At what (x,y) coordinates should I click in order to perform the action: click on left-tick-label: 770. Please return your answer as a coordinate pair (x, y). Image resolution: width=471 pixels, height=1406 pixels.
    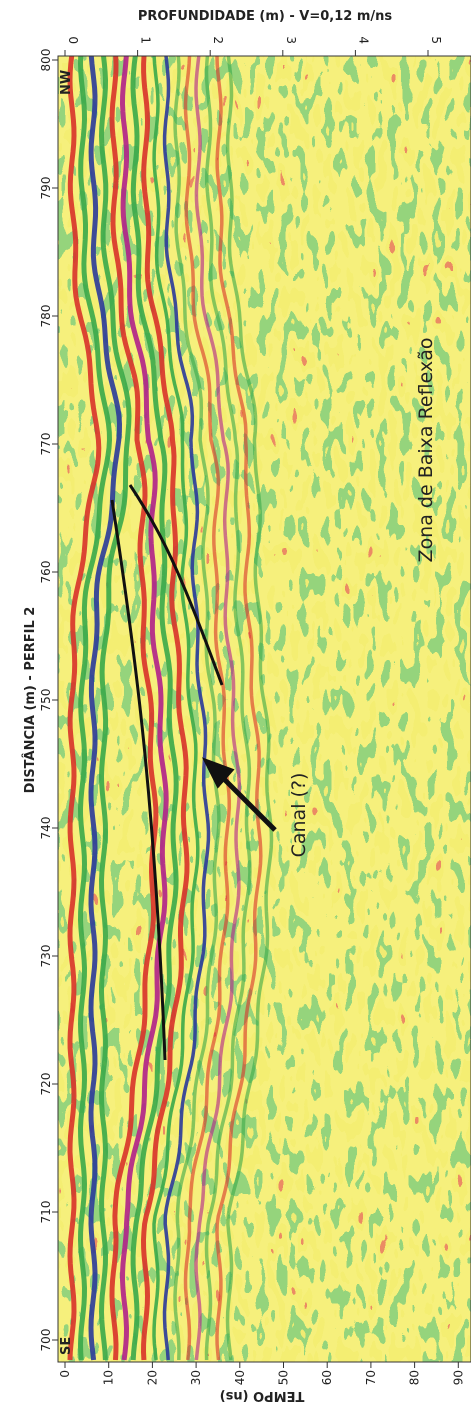
    Looking at the image, I should click on (46, 444).